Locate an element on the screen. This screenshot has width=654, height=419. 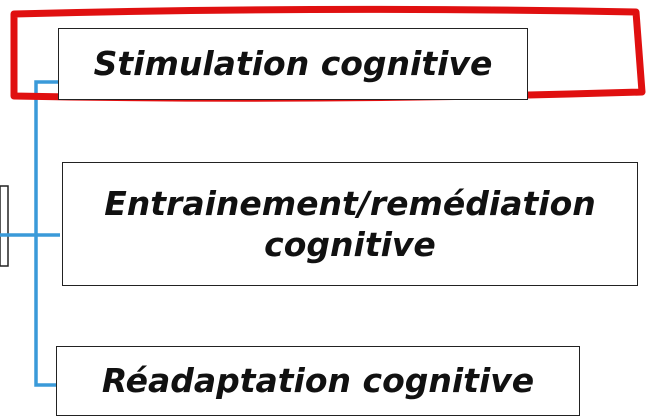
node: Stimulation cognitive is located at coordinates (293, 64).